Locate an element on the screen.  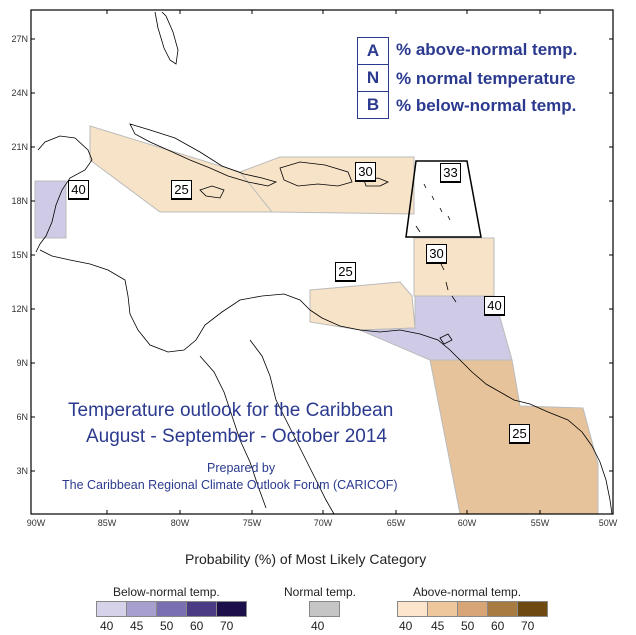
tick-above-50: 50 is located at coordinates (468, 626).